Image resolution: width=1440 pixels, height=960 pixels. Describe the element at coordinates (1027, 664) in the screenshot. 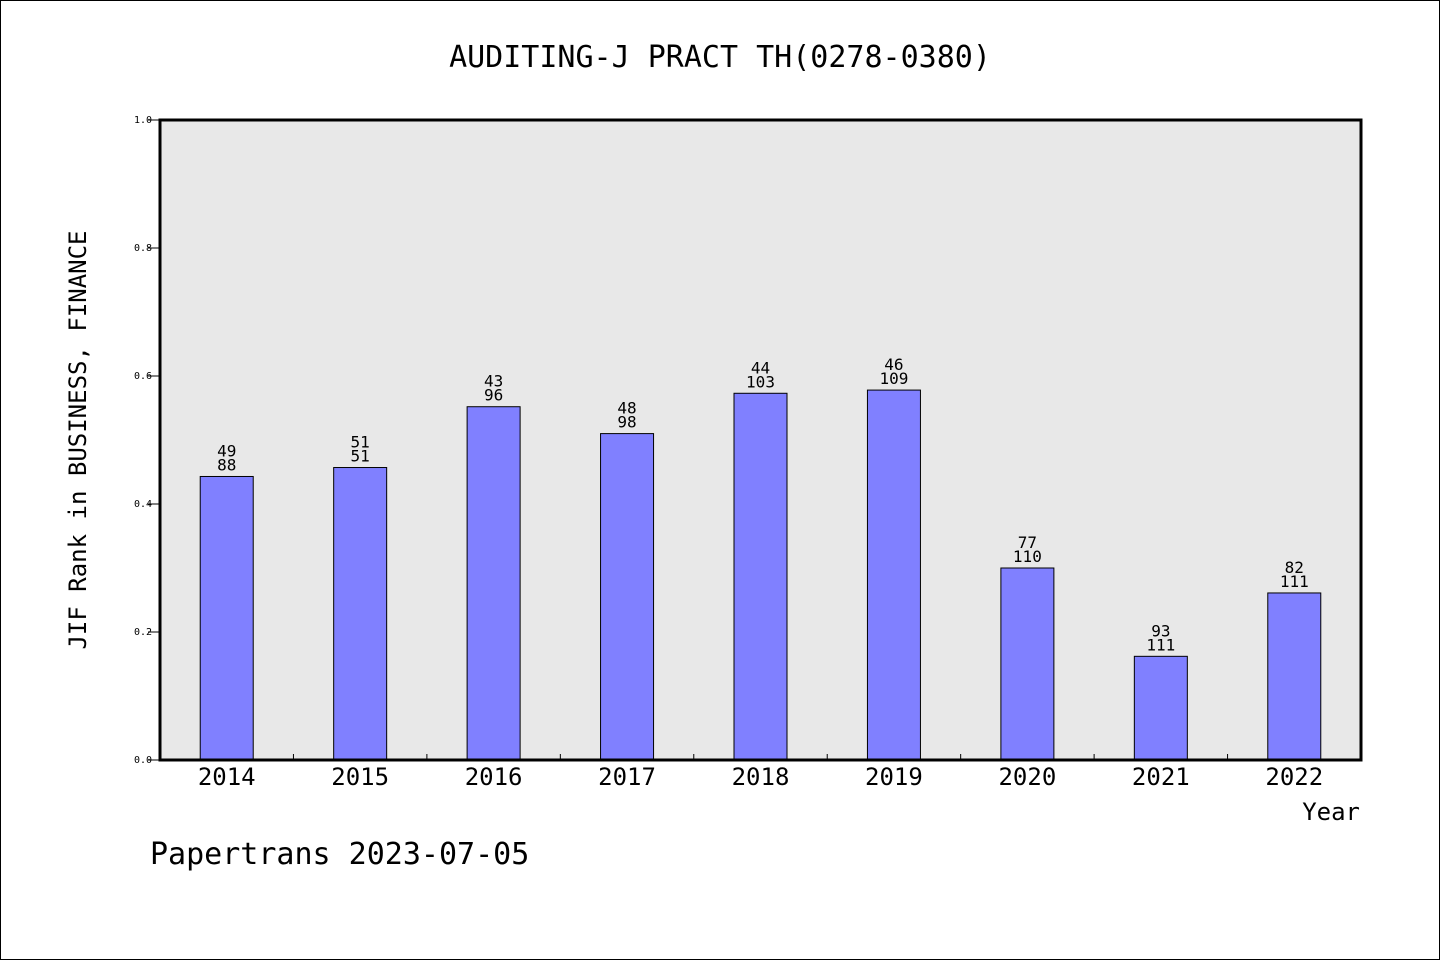

I see `bar-2020` at that location.